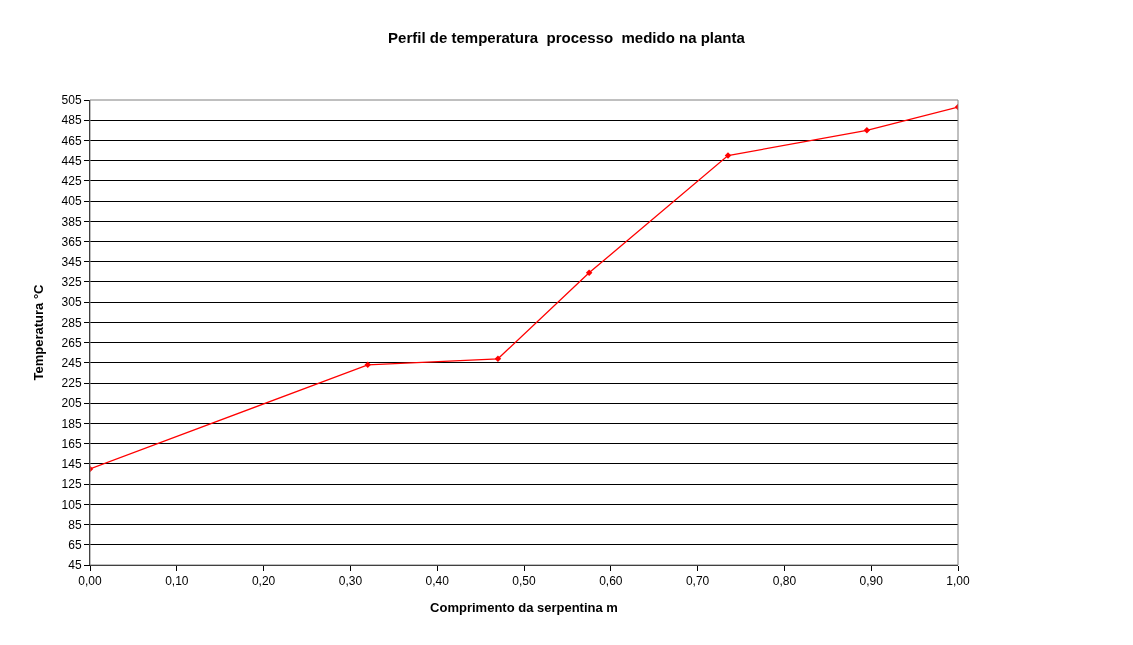 The image size is (1133, 645). What do you see at coordinates (71, 241) in the screenshot?
I see `y-tick-label: 365` at bounding box center [71, 241].